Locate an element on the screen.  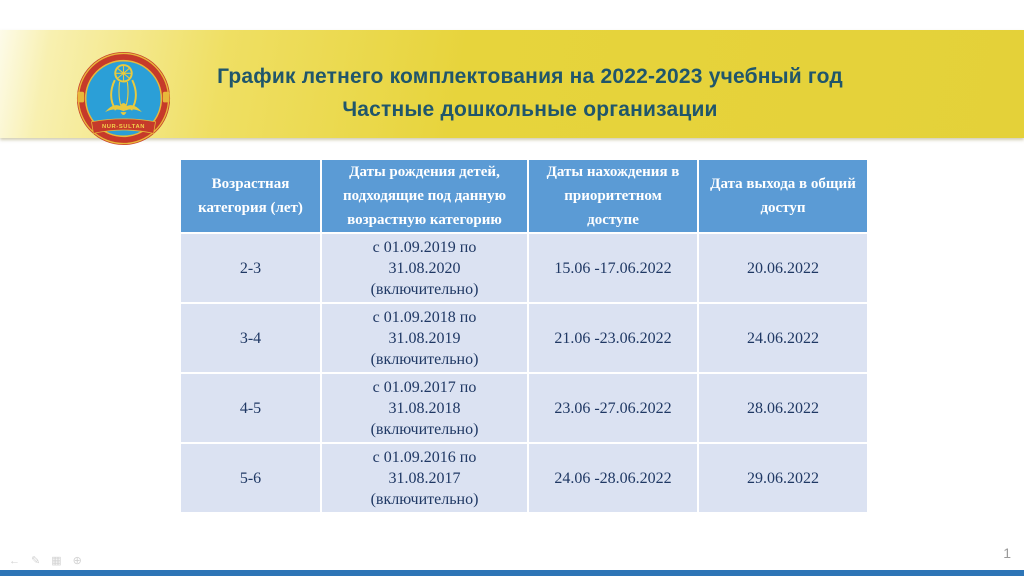
table-row-2-priority: 21.06 -23.06.2022 is located at coordinates (613, 338).